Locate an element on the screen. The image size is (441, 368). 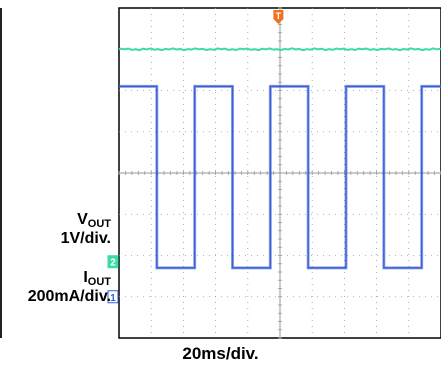
ground-marker-ch1: 1 is located at coordinates (113, 297).